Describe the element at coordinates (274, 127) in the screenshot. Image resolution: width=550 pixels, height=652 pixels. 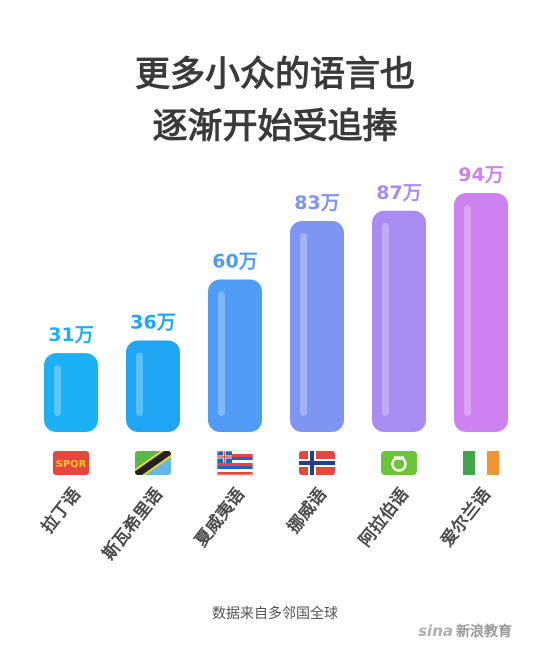
I see `title-line-2: 逐渐开始受追捧` at that location.